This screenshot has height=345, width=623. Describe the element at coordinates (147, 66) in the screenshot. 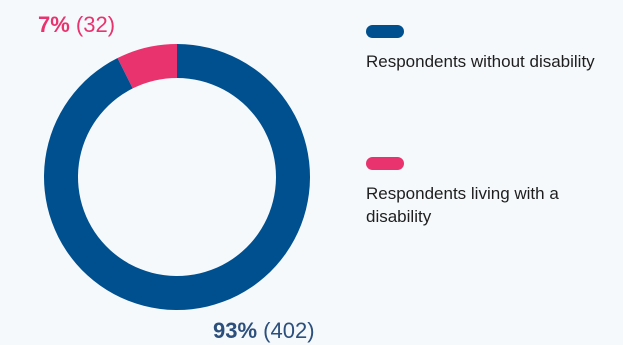

I see `slice-with-disability` at that location.